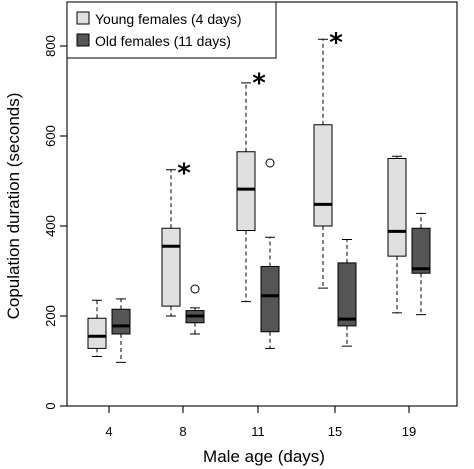 This screenshot has height=469, width=474. What do you see at coordinates (260, 108) in the screenshot?
I see `significance-annotations: * * *` at bounding box center [260, 108].